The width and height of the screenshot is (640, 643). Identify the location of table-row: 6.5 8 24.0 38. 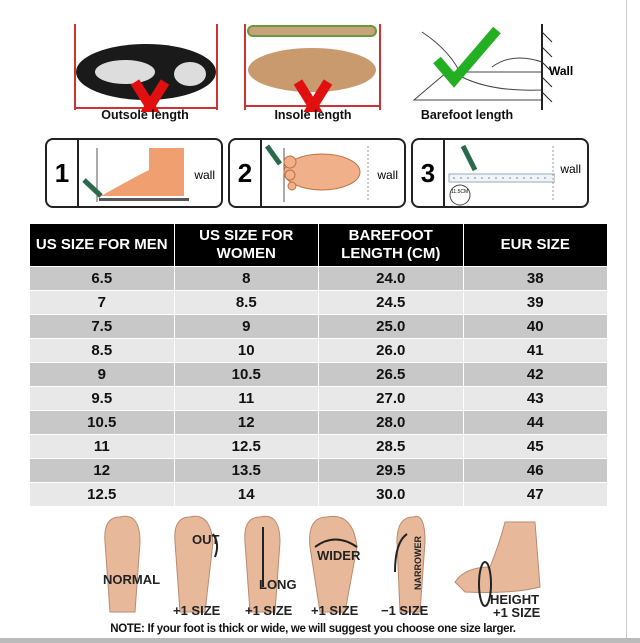
(318, 278).